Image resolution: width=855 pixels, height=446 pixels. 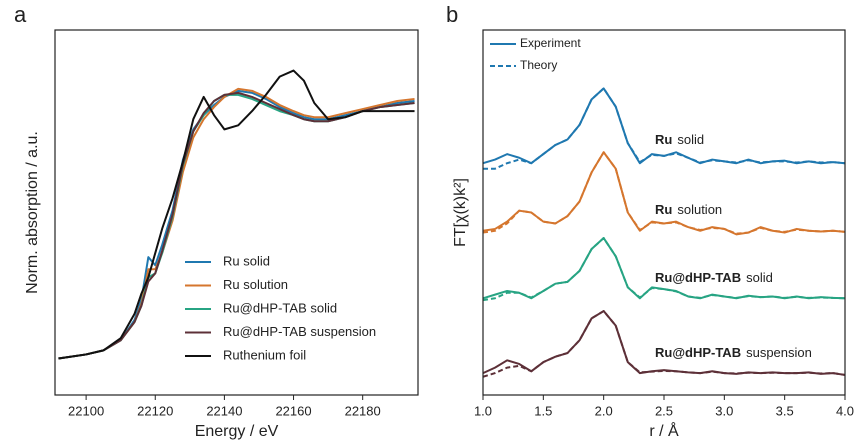 What do you see at coordinates (20, 14) in the screenshot?
I see `panel-label: a` at bounding box center [20, 14].